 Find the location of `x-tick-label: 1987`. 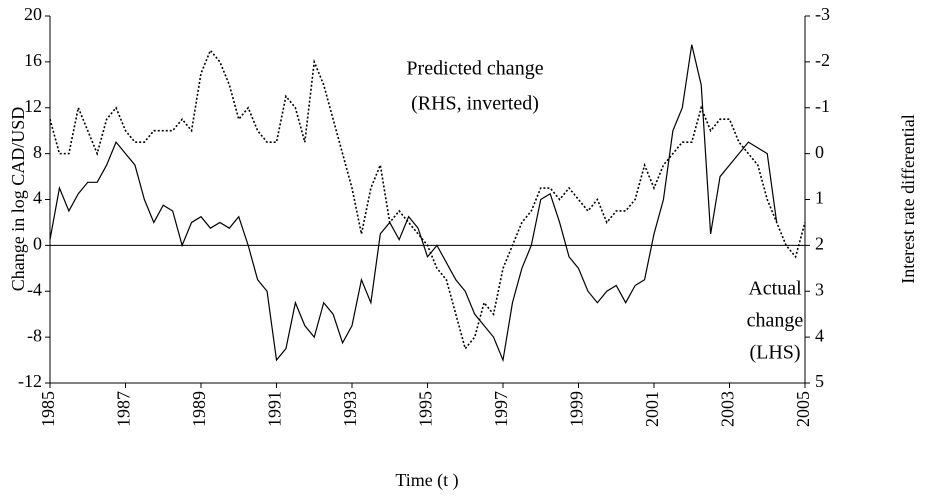

x-tick-label: 1987 is located at coordinates (124, 409).